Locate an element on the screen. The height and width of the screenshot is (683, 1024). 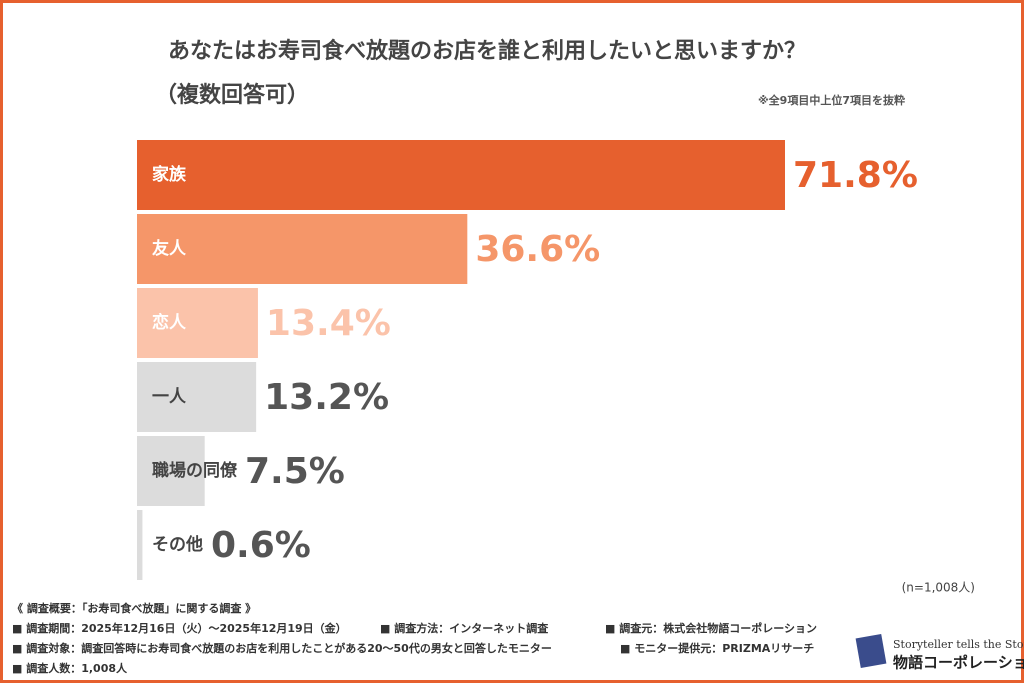
value-label: 7.5% is located at coordinates (295, 471).